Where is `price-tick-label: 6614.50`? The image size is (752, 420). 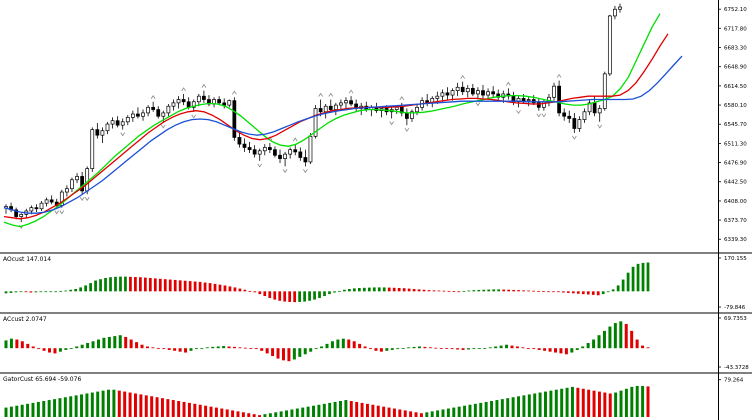 price-tick-label: 6614.50 is located at coordinates (735, 87).